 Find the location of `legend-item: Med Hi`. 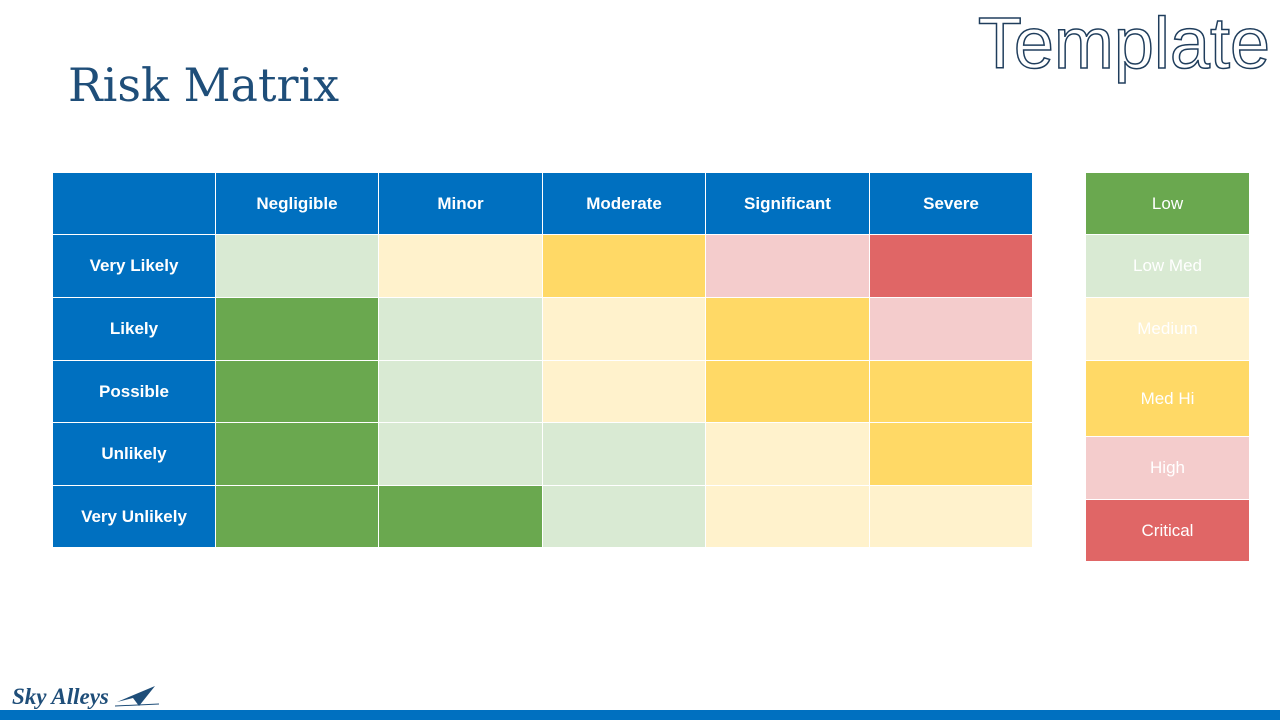

legend-item: Med Hi is located at coordinates (1167, 398).